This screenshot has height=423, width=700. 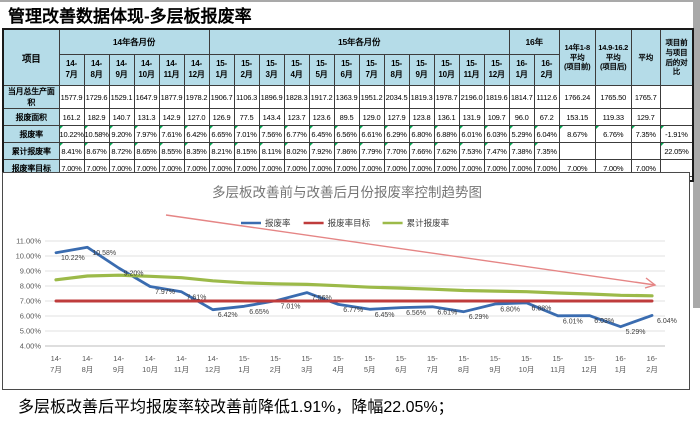 What do you see at coordinates (396, 70) in the screenshot?
I see `col-header-month: 15- 8月` at bounding box center [396, 70].